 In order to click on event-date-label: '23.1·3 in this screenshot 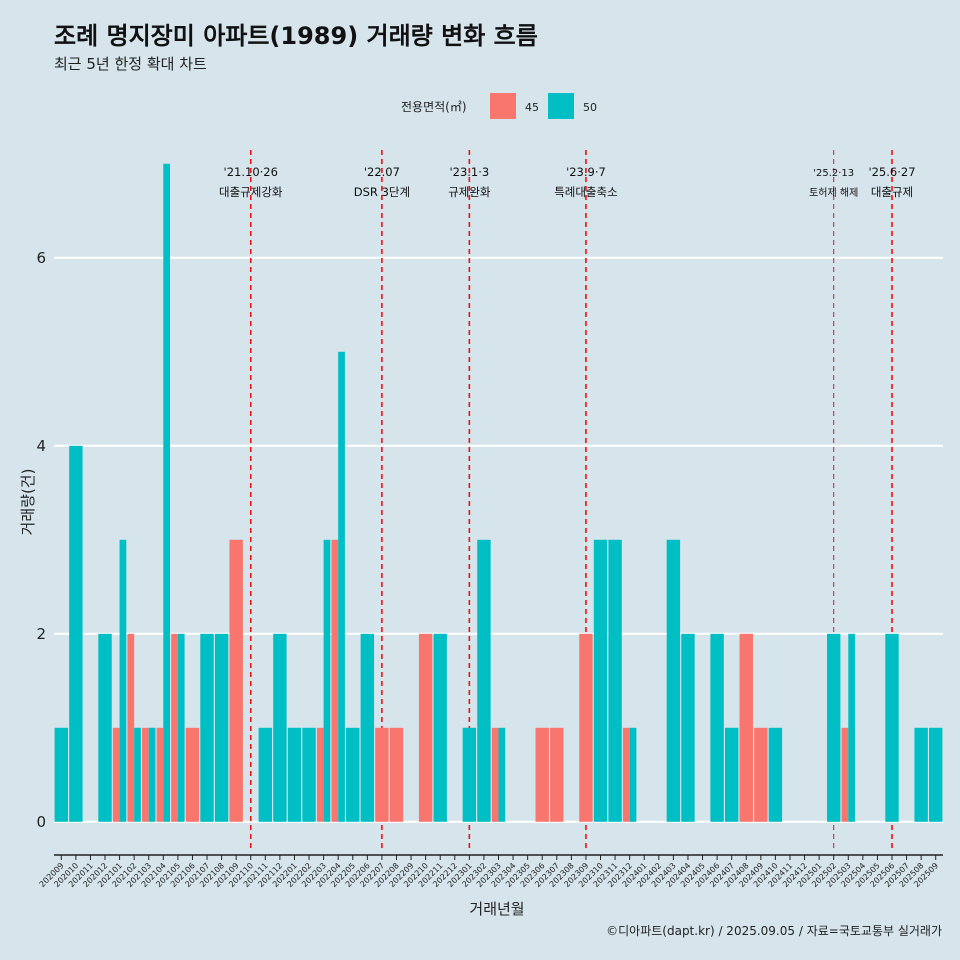, I will do `click(469, 172)`.